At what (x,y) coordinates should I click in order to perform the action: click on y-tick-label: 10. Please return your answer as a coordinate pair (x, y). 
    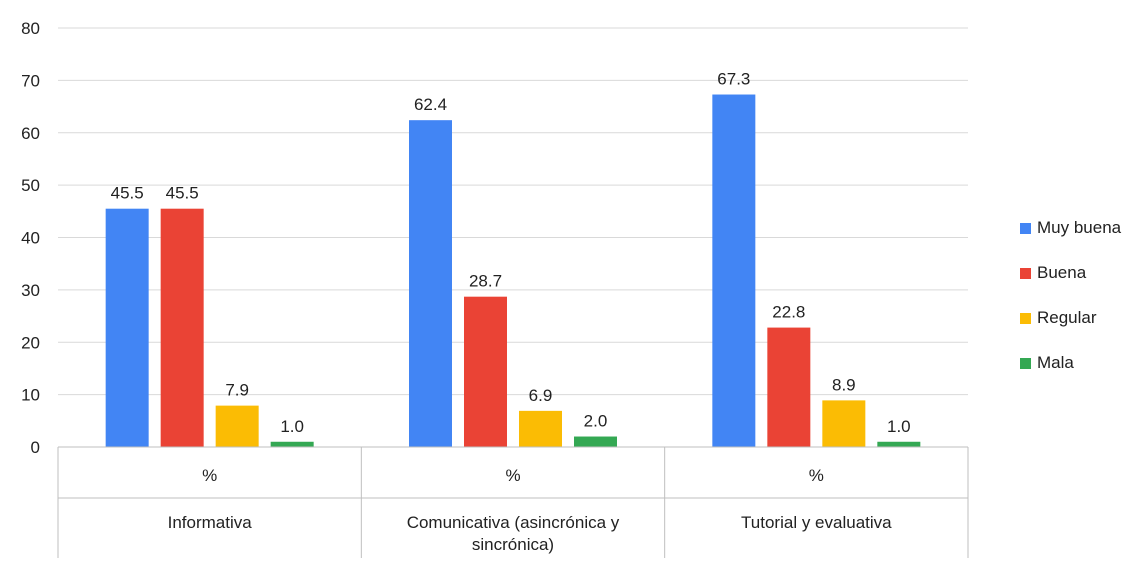
    Looking at the image, I should click on (30, 395).